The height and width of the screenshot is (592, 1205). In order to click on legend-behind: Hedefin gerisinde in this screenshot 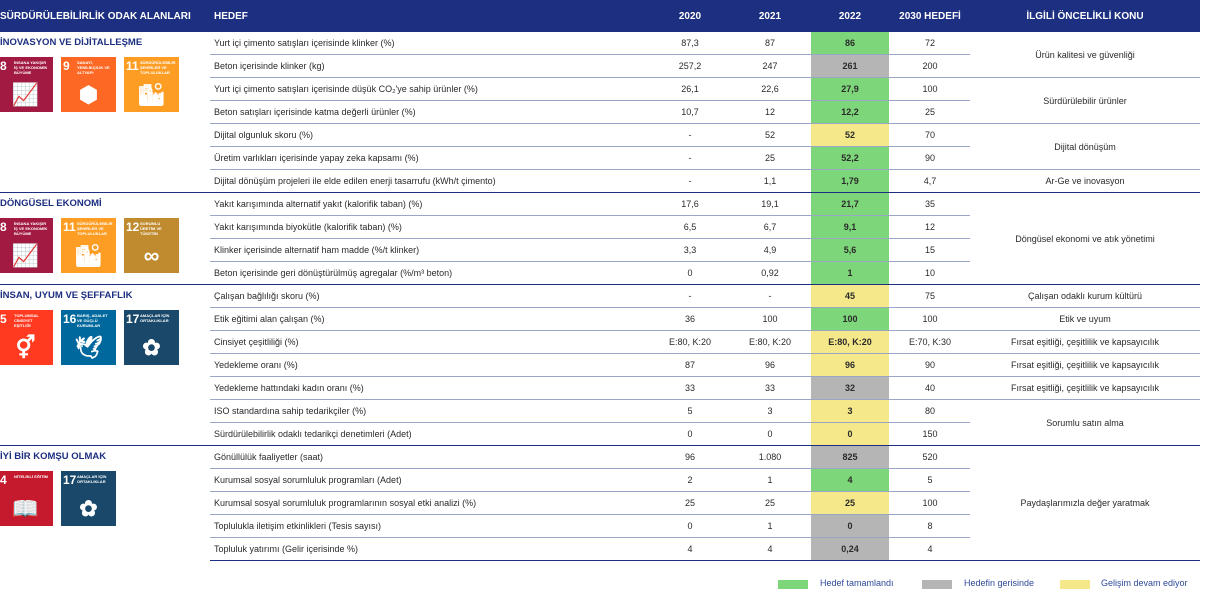, I will do `click(999, 583)`.